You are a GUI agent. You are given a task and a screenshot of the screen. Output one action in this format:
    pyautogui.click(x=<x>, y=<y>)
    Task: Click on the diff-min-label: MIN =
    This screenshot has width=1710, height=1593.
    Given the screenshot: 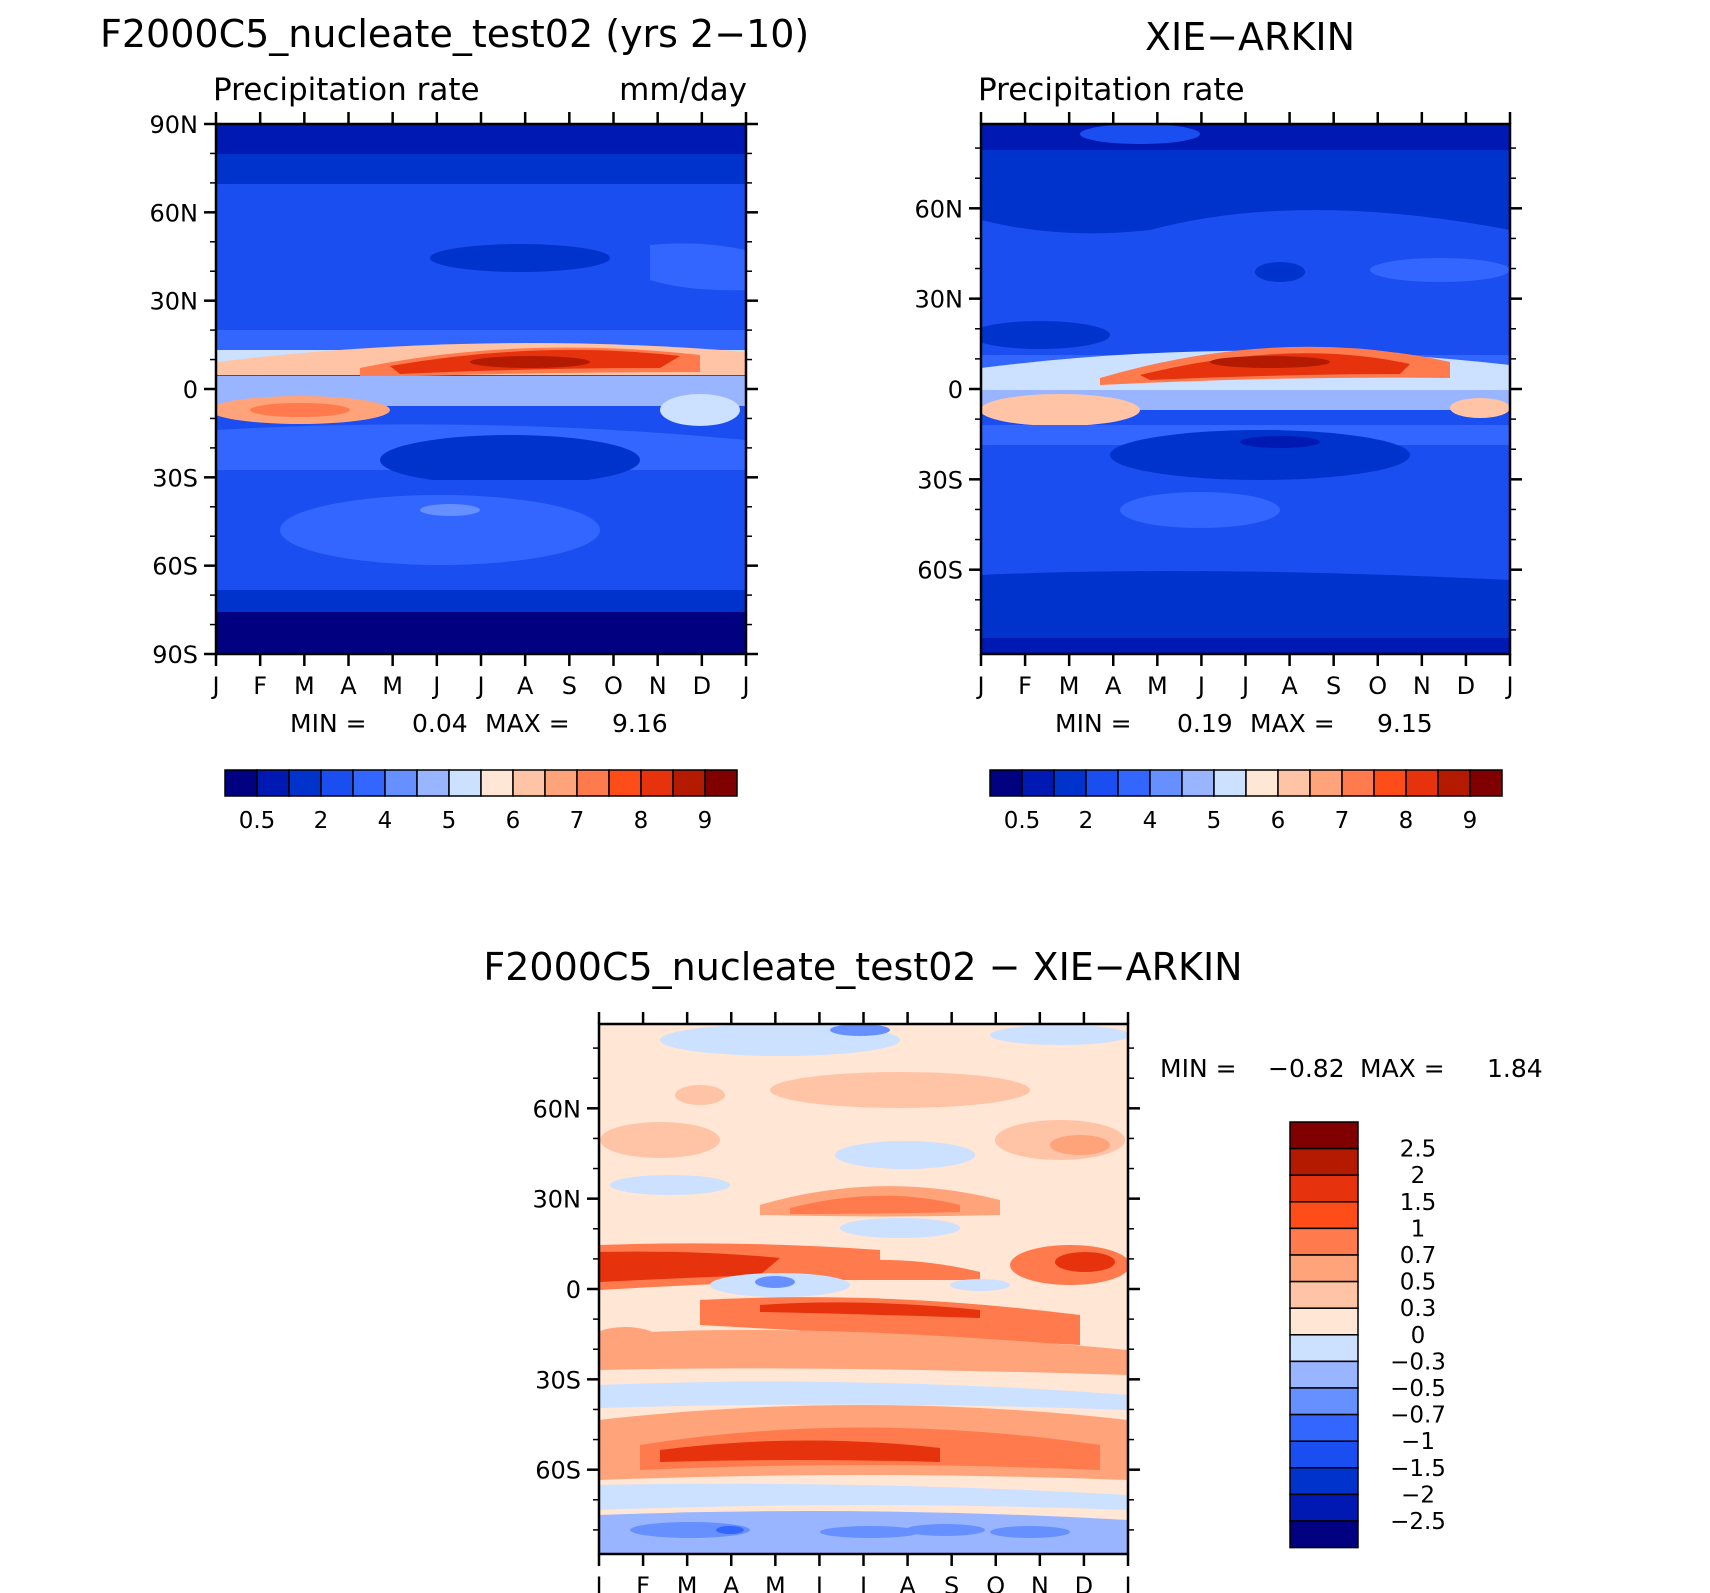 What is the action you would take?
    pyautogui.click(x=1198, y=1068)
    